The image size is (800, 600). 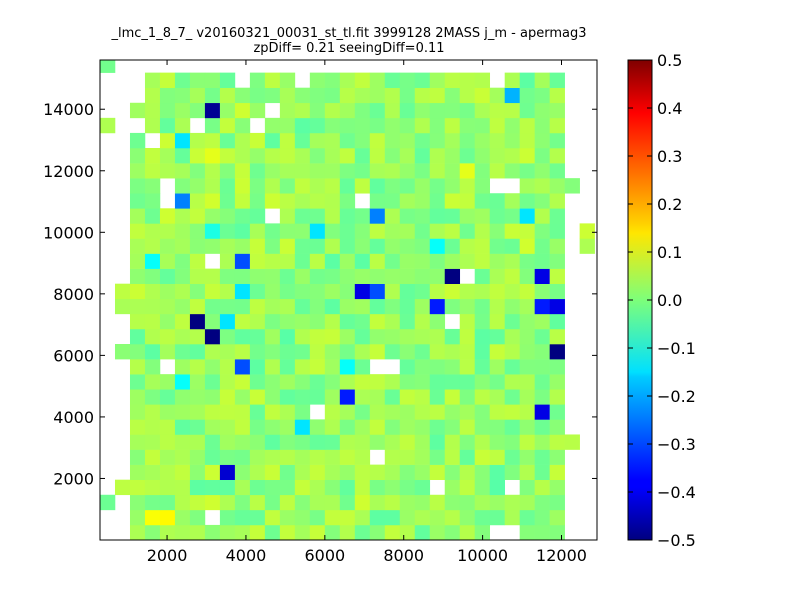 I want to click on y-tick-label: 8000, so click(x=73, y=294).